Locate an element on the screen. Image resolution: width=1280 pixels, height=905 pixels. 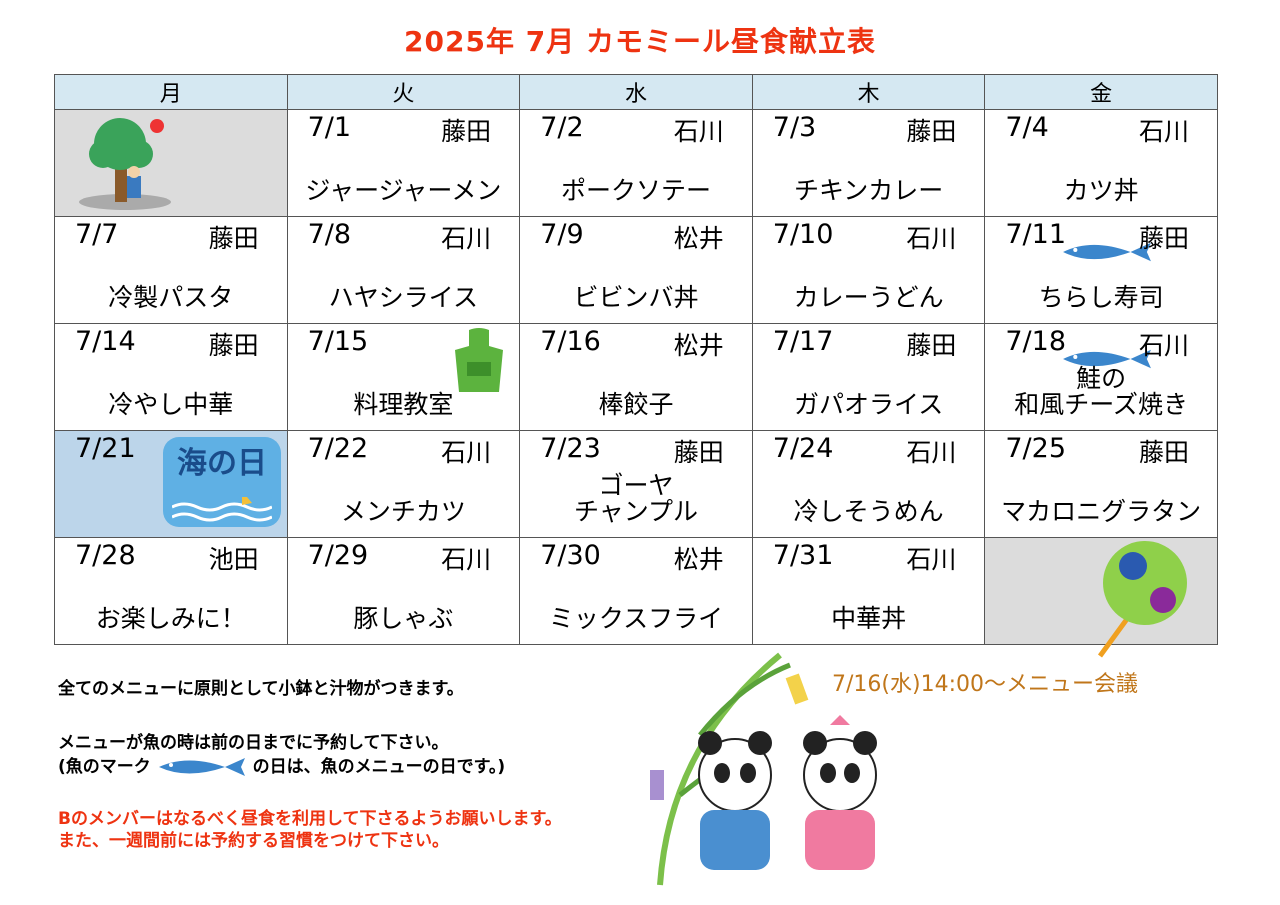
day-cell: 7/29 石川 豚しゃぶ is located at coordinates (403, 591).